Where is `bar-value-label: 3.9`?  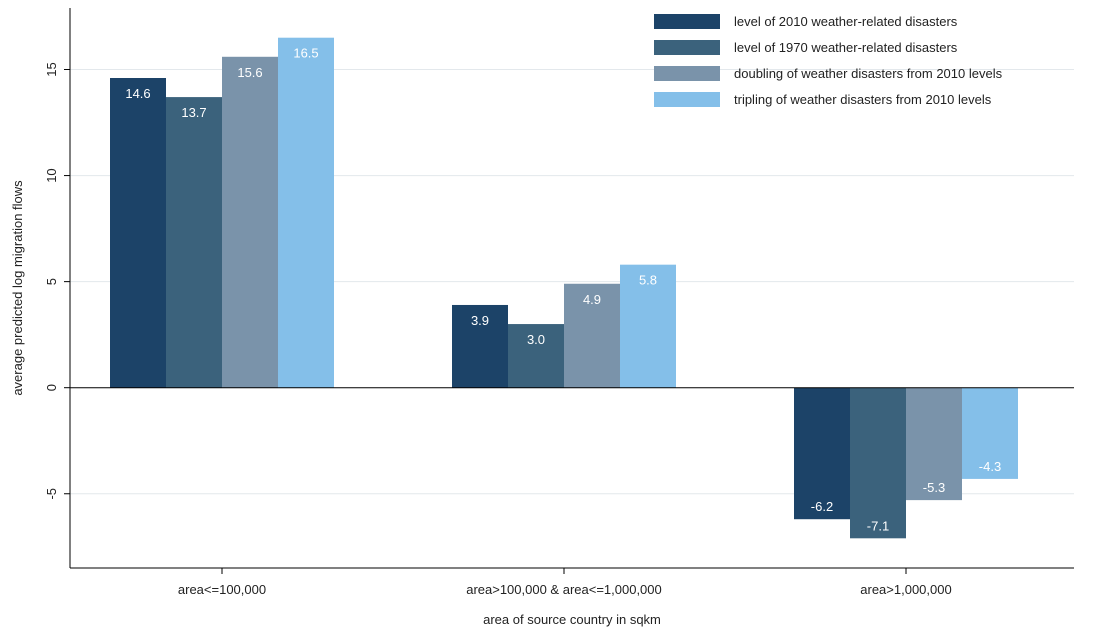
bar-value-label: 3.9 is located at coordinates (480, 320).